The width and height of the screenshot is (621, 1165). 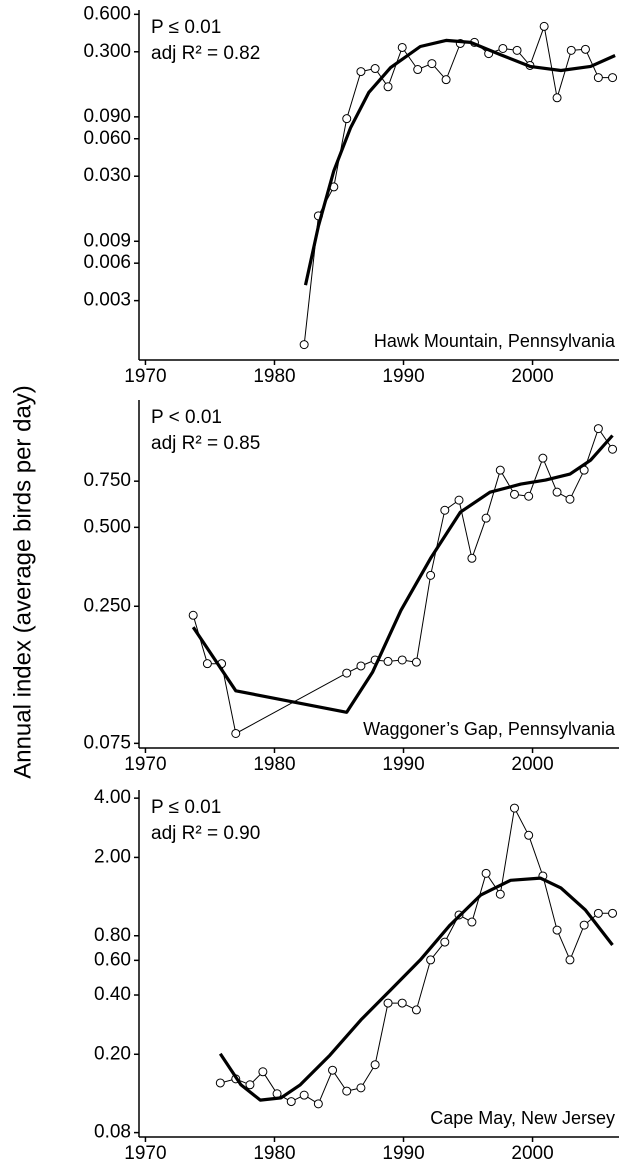 I want to click on y-tick-label: 0.009, so click(x=107, y=240).